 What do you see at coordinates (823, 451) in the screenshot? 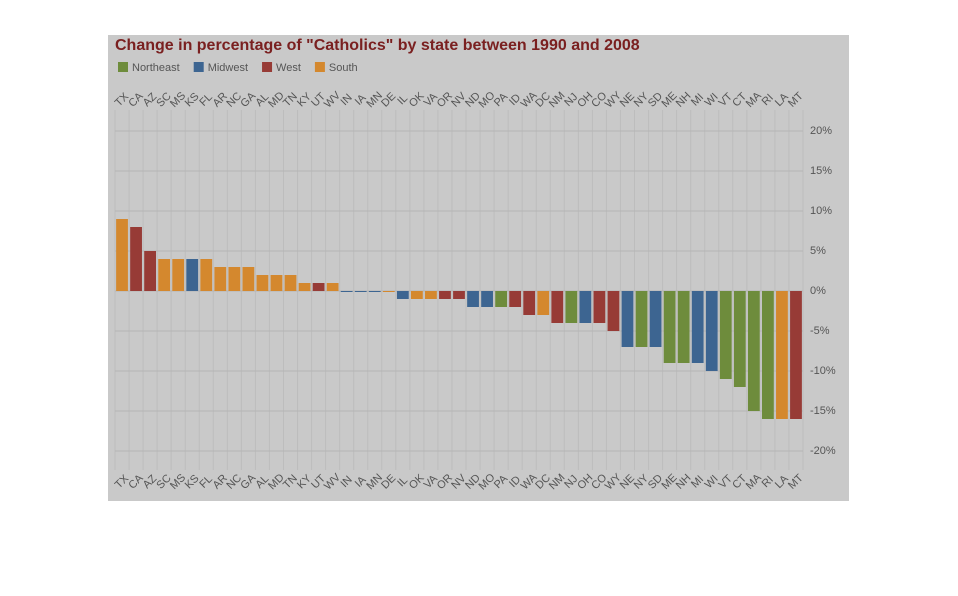
I see `y-tick-label: -20%` at bounding box center [823, 451].